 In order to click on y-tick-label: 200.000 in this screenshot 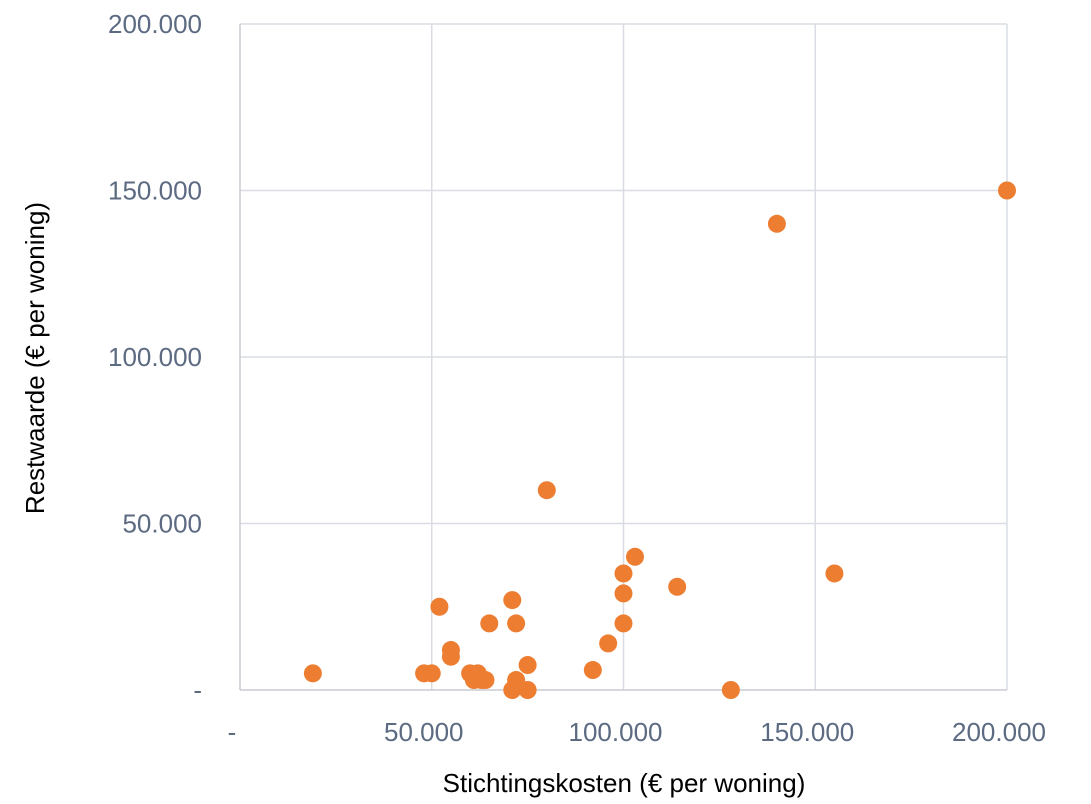, I will do `click(155, 24)`.